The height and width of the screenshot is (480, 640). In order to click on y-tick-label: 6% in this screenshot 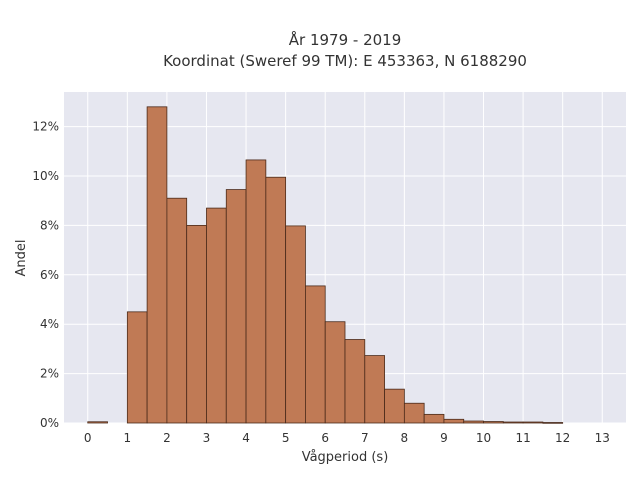, I will do `click(49, 275)`.